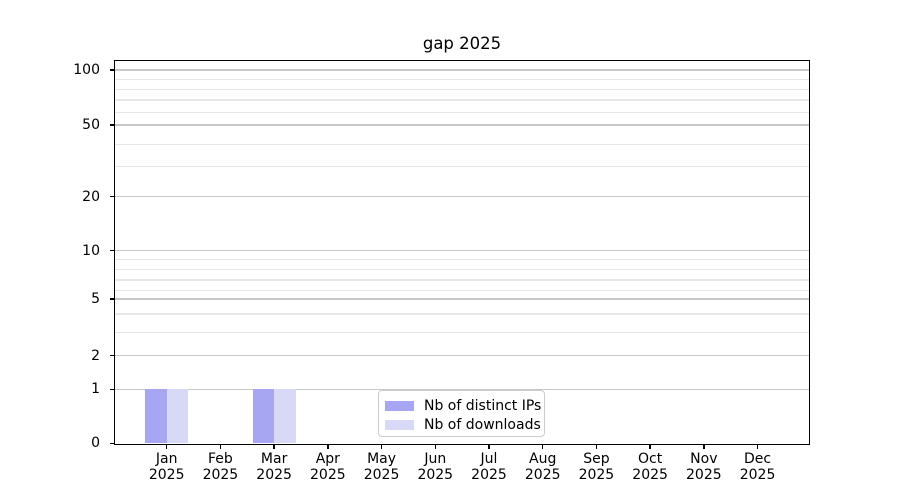 This screenshot has height=500, width=900. Describe the element at coordinates (274, 446) in the screenshot. I see `x-tick-mark-mar` at that location.